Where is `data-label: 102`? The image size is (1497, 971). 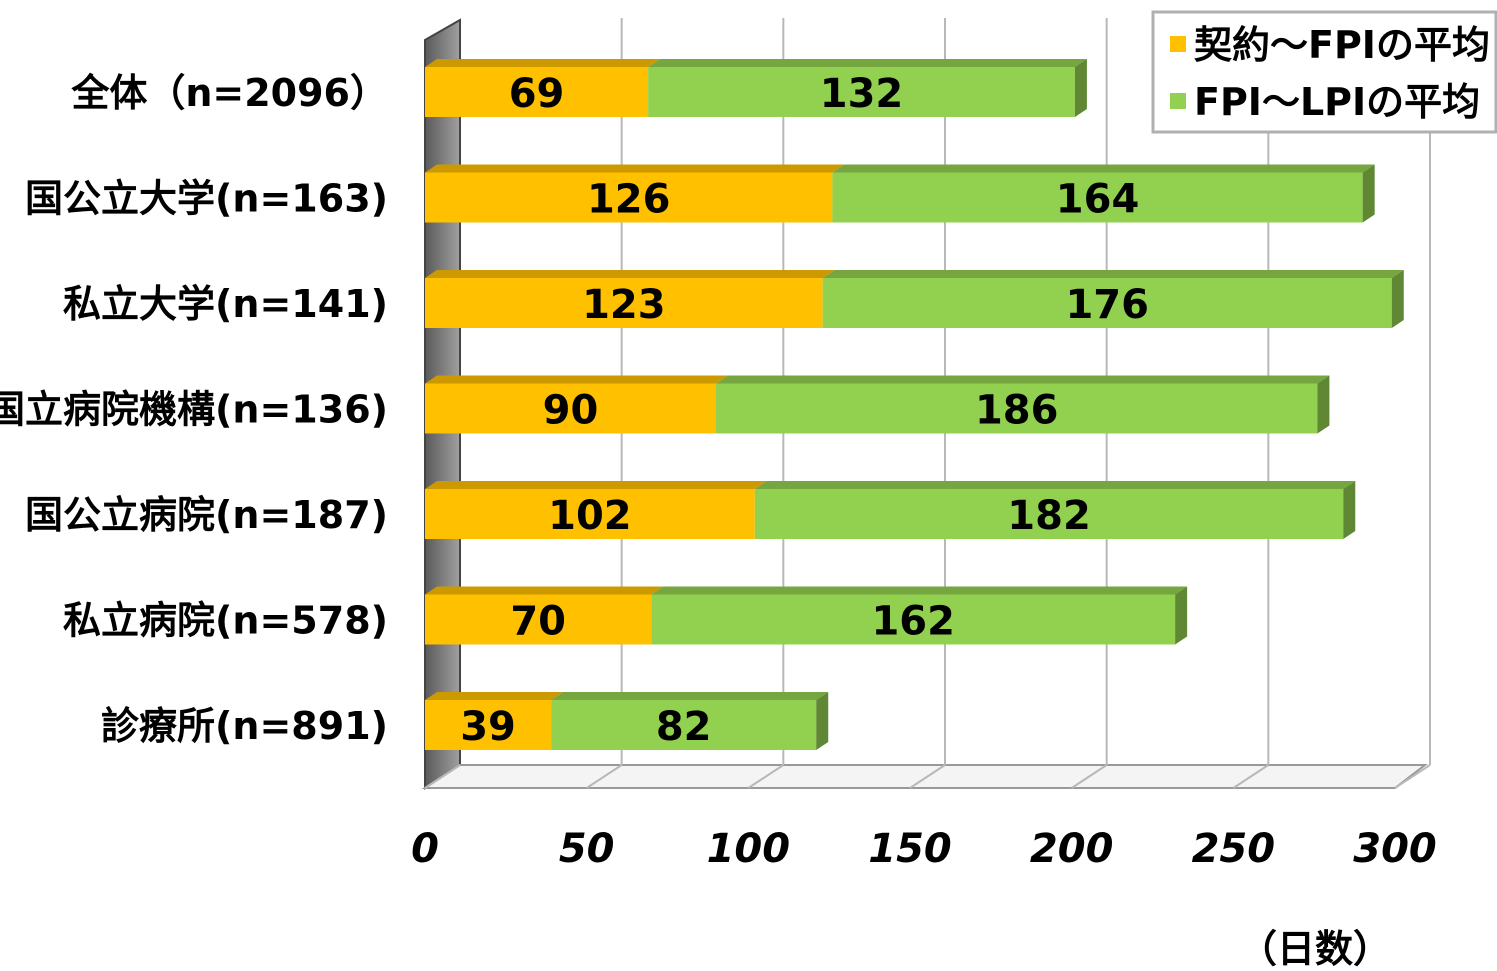
data-label: 102 is located at coordinates (590, 516).